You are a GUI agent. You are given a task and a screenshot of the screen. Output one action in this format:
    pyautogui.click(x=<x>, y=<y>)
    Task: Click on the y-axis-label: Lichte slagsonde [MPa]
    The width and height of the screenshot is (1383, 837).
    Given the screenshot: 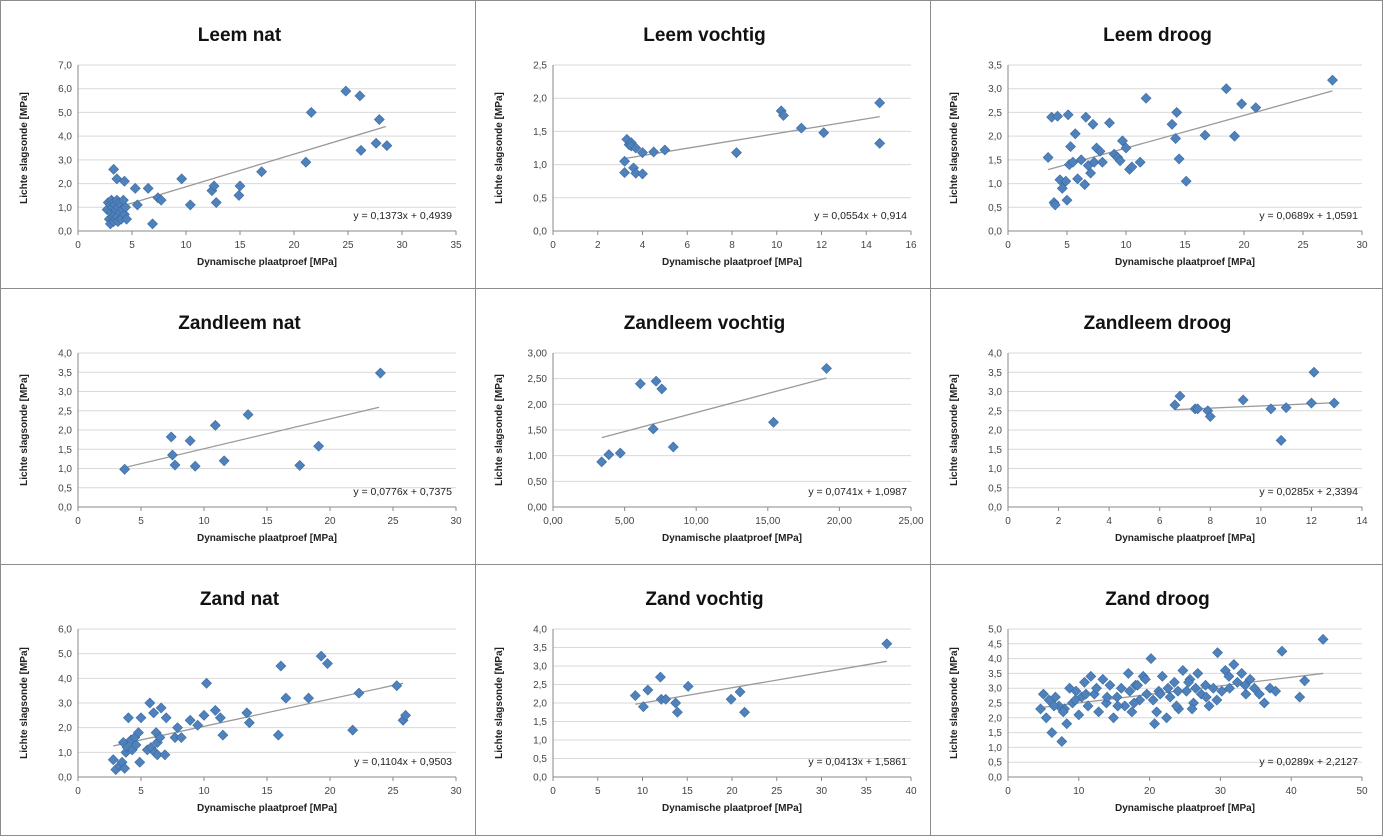 What is the action you would take?
    pyautogui.click(x=954, y=703)
    